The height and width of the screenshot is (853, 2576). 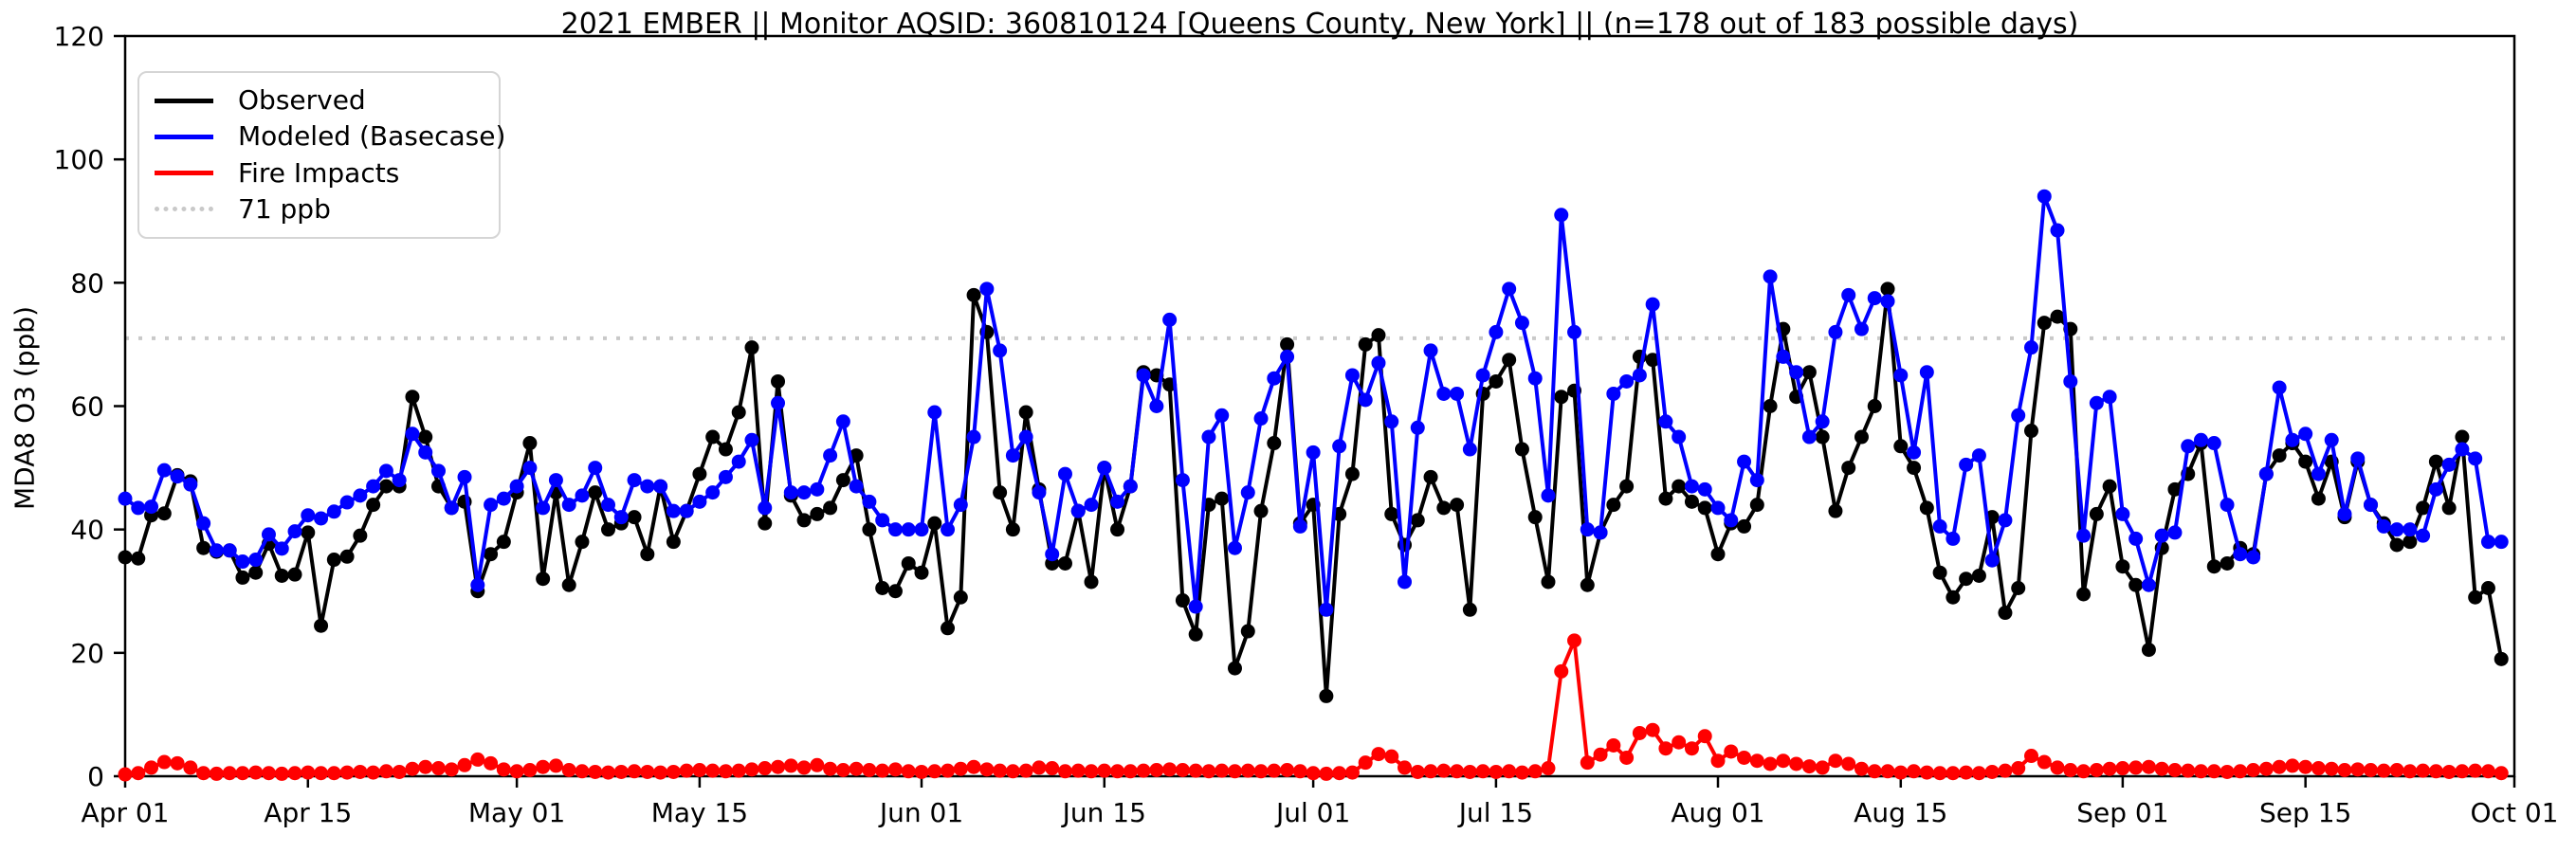 I want to click on y-tick-label: 40, so click(x=87, y=530).